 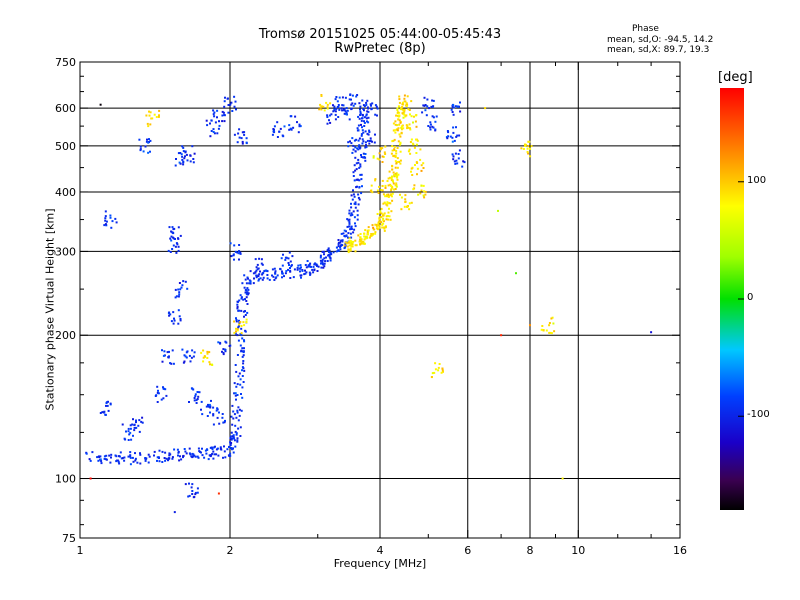 What do you see at coordinates (230, 550) in the screenshot?
I see `x-tick-label: 2` at bounding box center [230, 550].